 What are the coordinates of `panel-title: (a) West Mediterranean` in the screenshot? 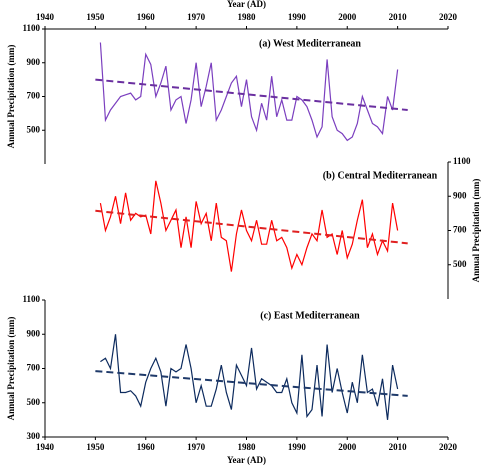 It's located at (310, 43).